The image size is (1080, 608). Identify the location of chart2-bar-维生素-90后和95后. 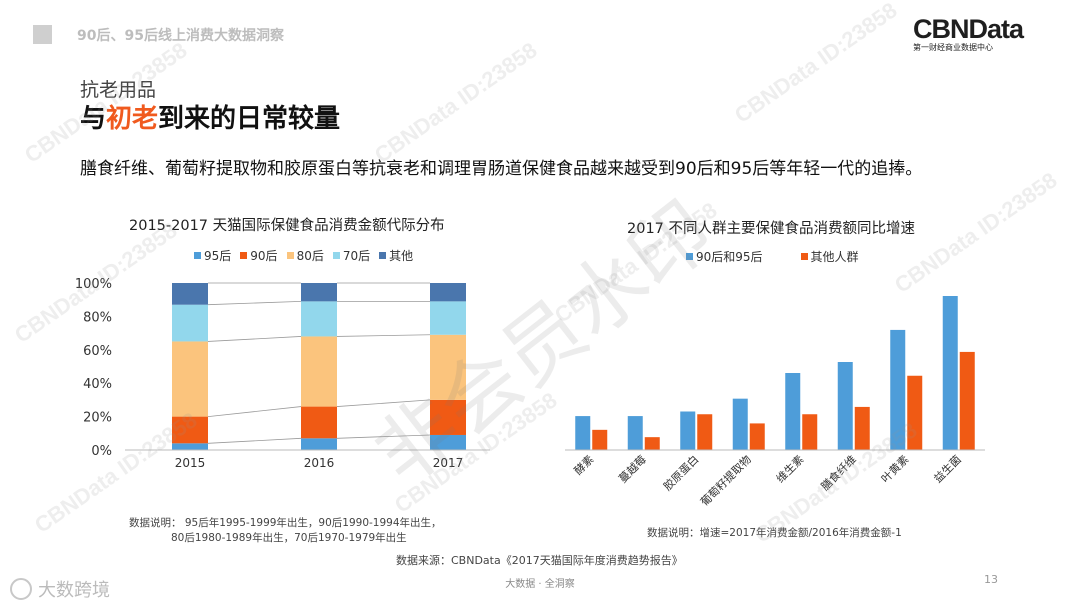
(793, 411).